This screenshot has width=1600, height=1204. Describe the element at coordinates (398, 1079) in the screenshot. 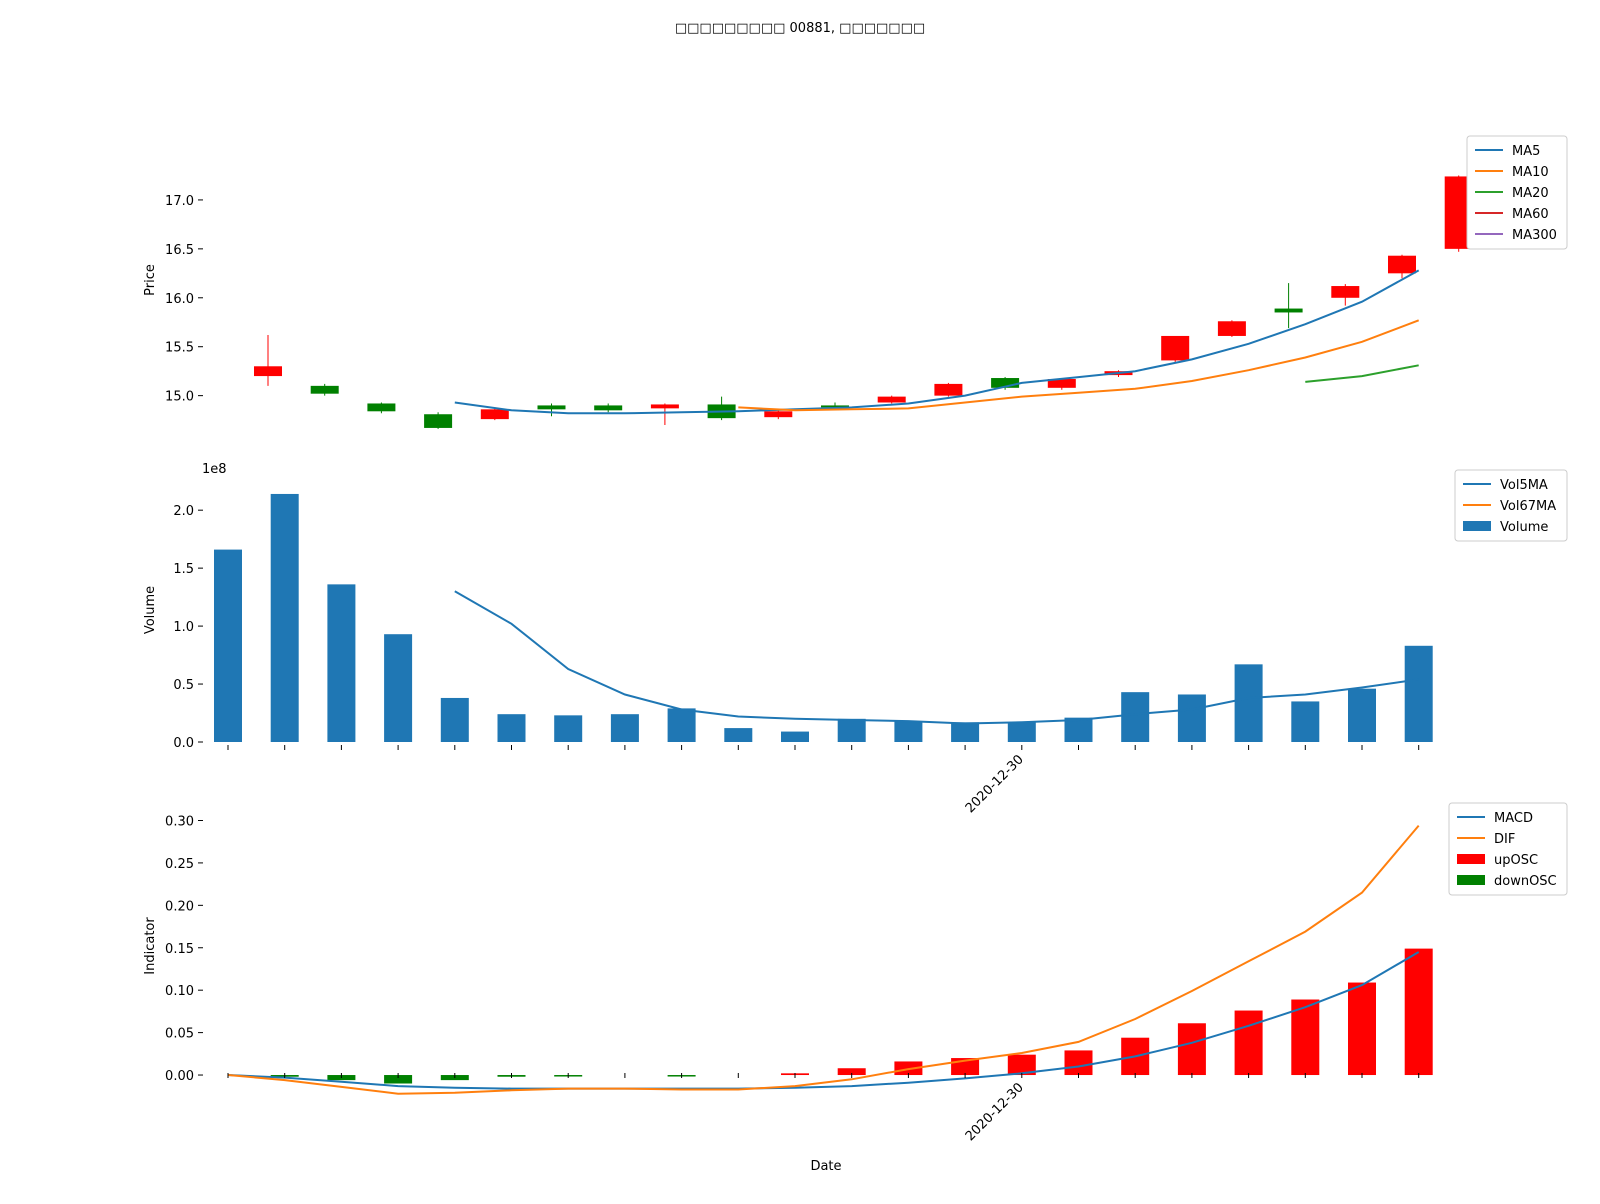

I see `down-osc-bar` at that location.